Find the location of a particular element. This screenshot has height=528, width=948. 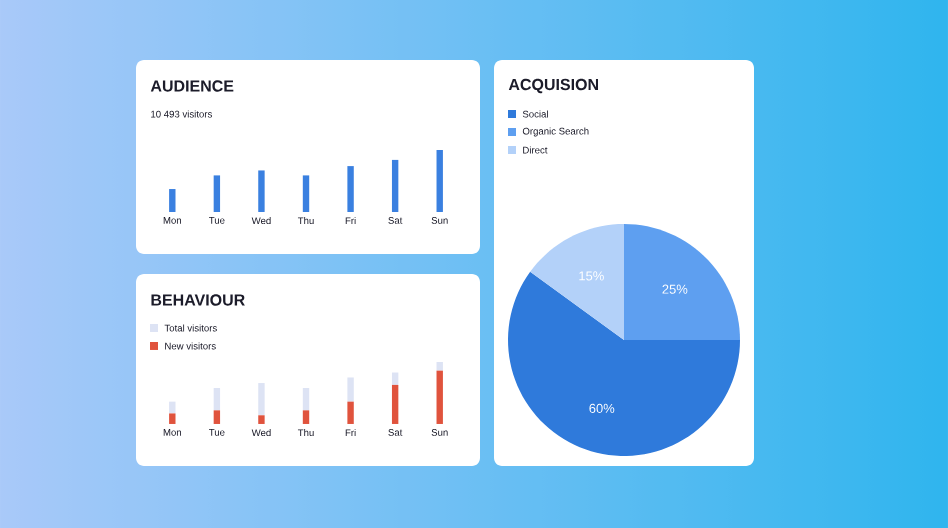

chart-title: BEHAVIOUR is located at coordinates (198, 300).